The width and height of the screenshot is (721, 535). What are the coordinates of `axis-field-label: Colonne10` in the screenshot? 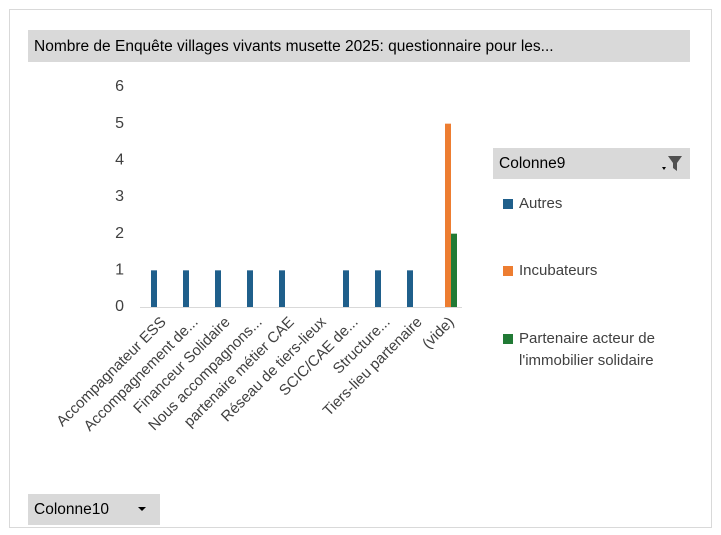 It's located at (71, 509).